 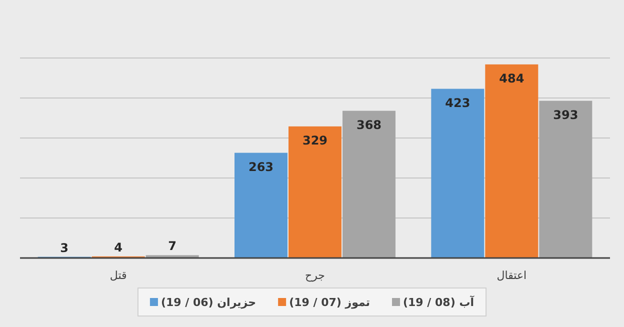 I want to click on data-label: 3, so click(x=64, y=247).